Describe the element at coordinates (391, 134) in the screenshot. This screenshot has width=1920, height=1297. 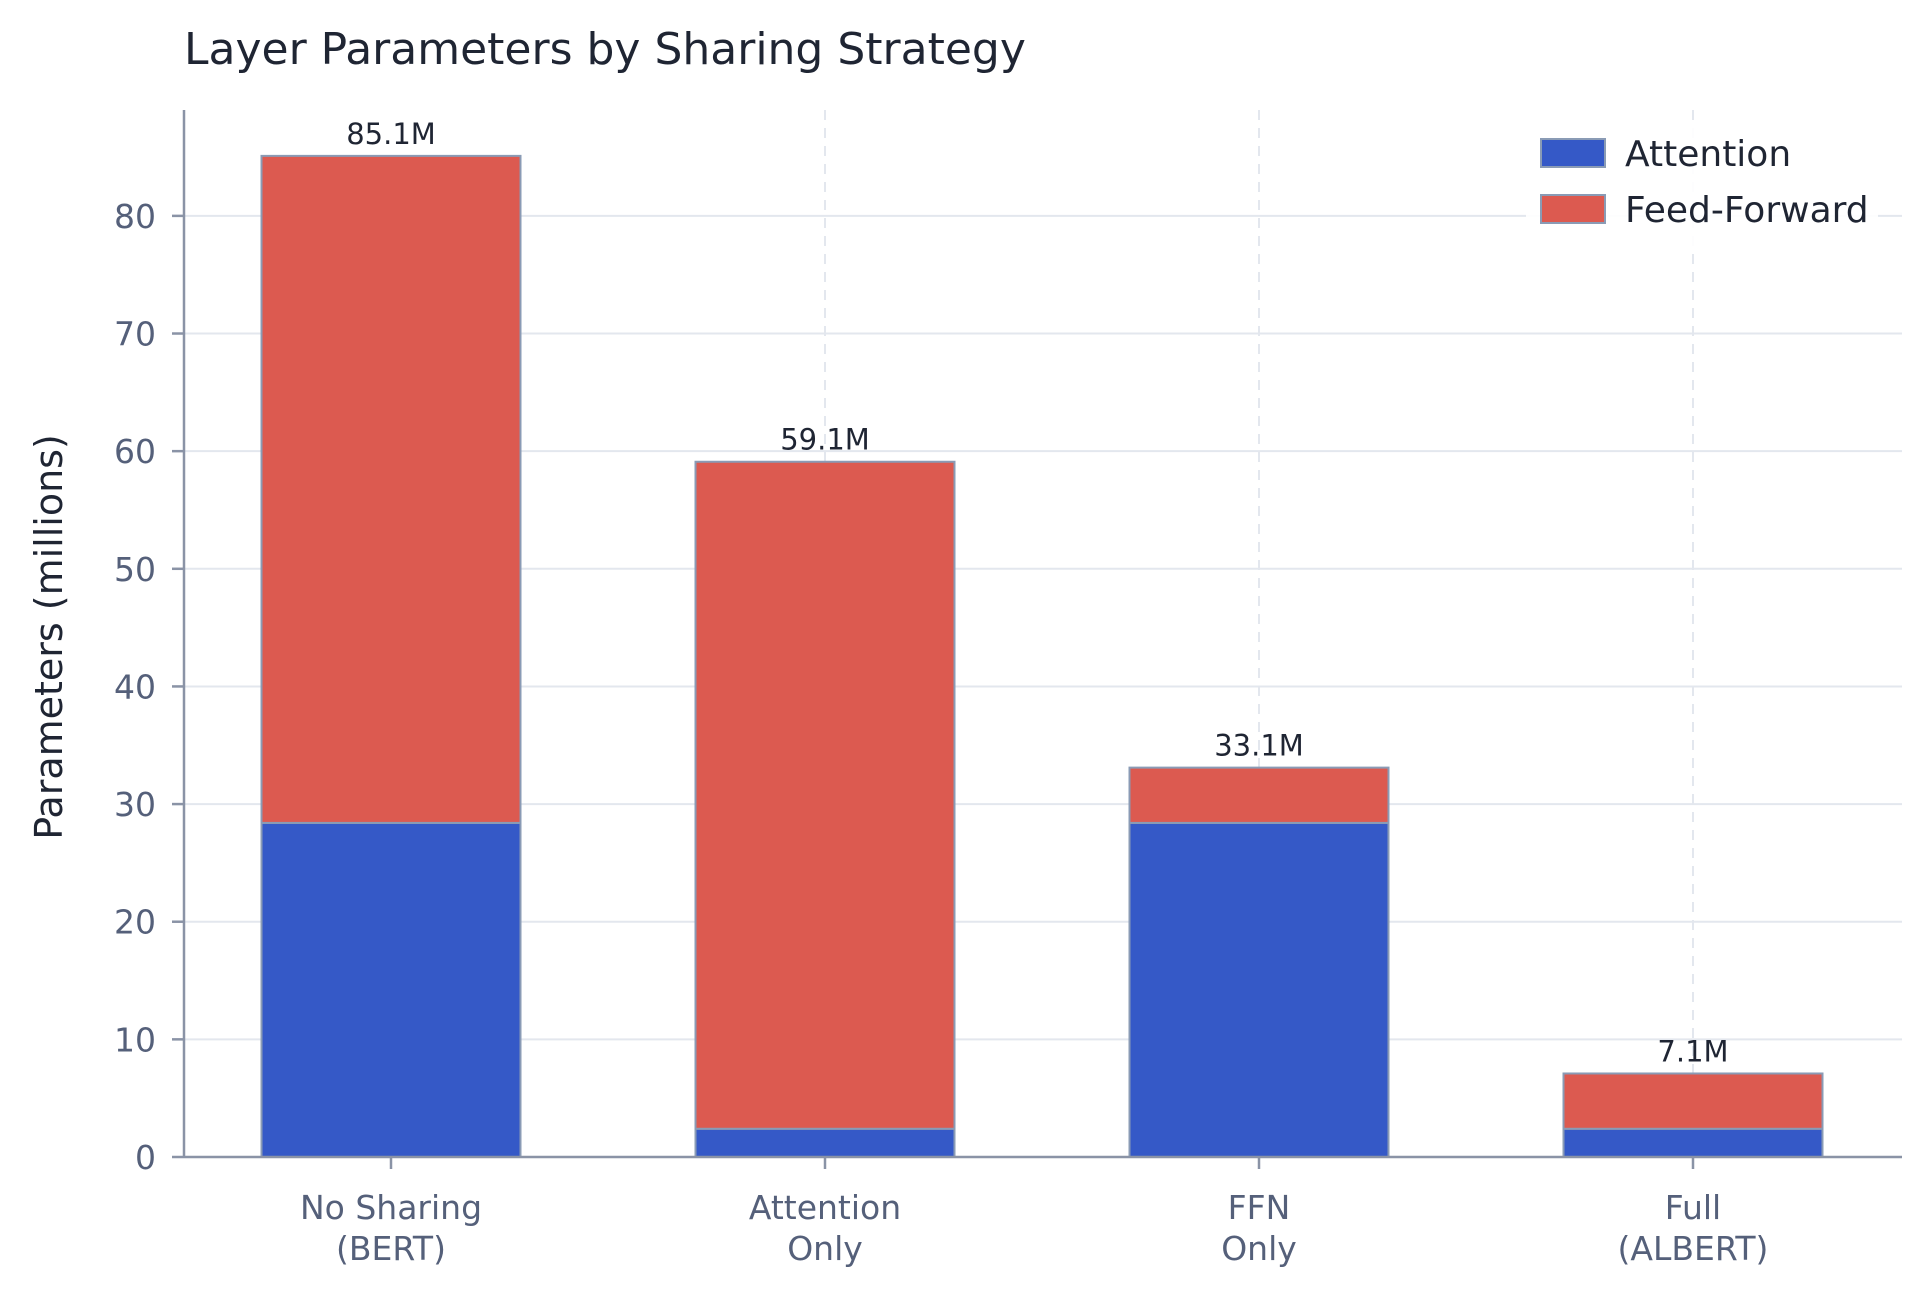
I see `total-label-0: 85.1M` at that location.